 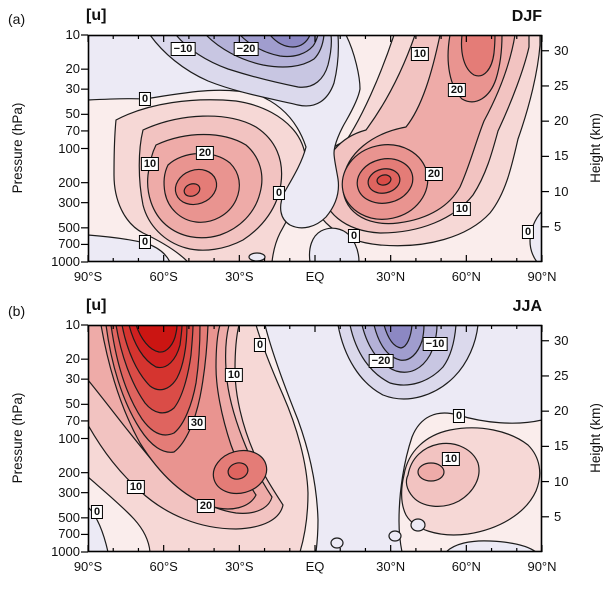 I want to click on panel-b-tag: (b), so click(x=17, y=311).